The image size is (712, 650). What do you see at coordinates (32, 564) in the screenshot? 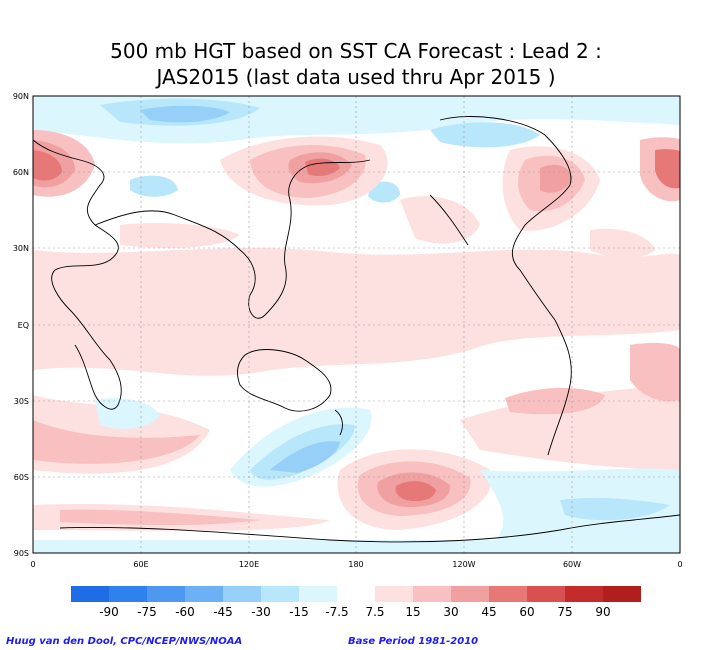
I see `lon-label-0: 0` at bounding box center [32, 564].